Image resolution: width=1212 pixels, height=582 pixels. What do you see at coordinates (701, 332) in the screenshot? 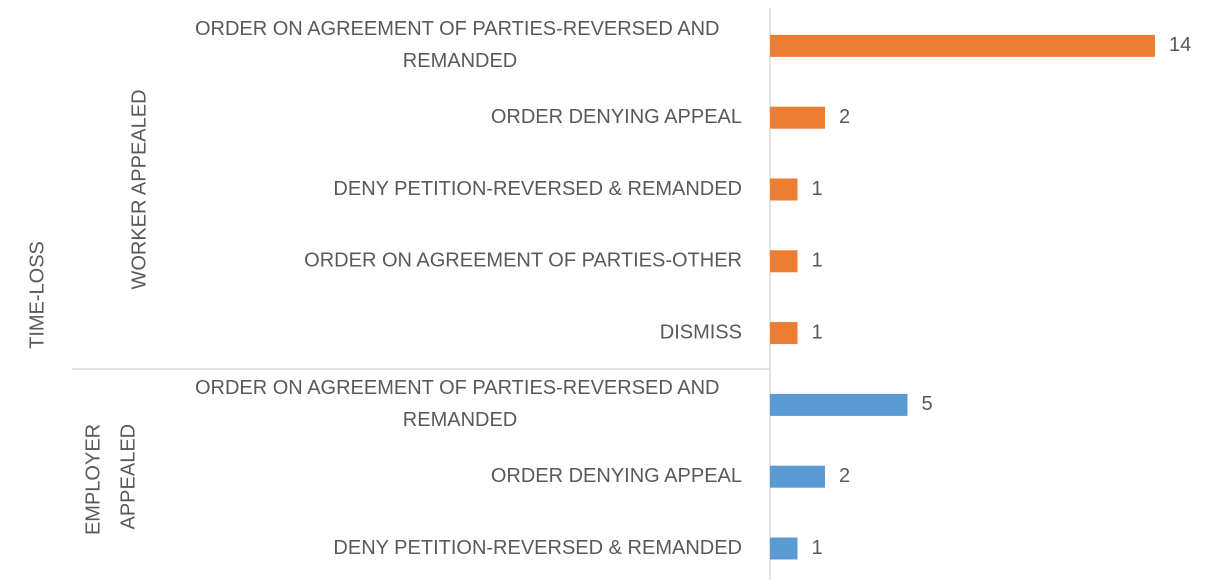
I see `category-label: DISMISS` at bounding box center [701, 332].